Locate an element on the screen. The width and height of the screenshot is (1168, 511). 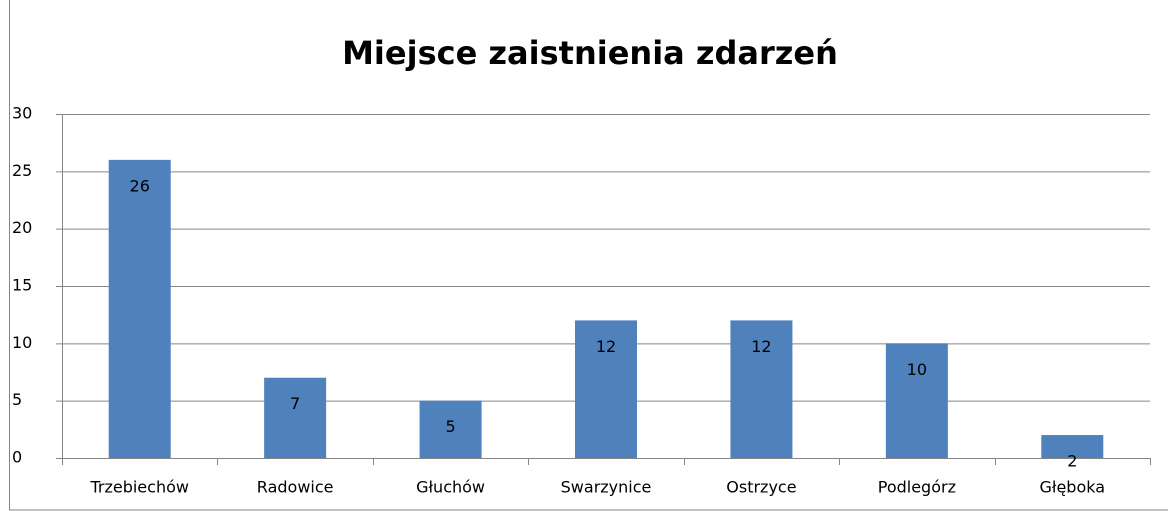
x-tick-label: Ostrzyce is located at coordinates (761, 487).